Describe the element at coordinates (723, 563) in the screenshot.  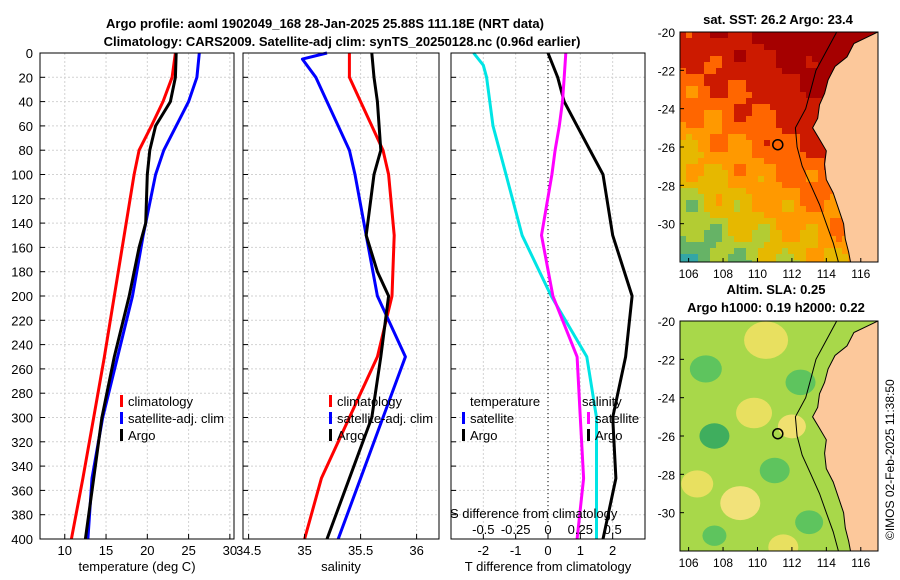
I see `x-tick-label: 108` at that location.